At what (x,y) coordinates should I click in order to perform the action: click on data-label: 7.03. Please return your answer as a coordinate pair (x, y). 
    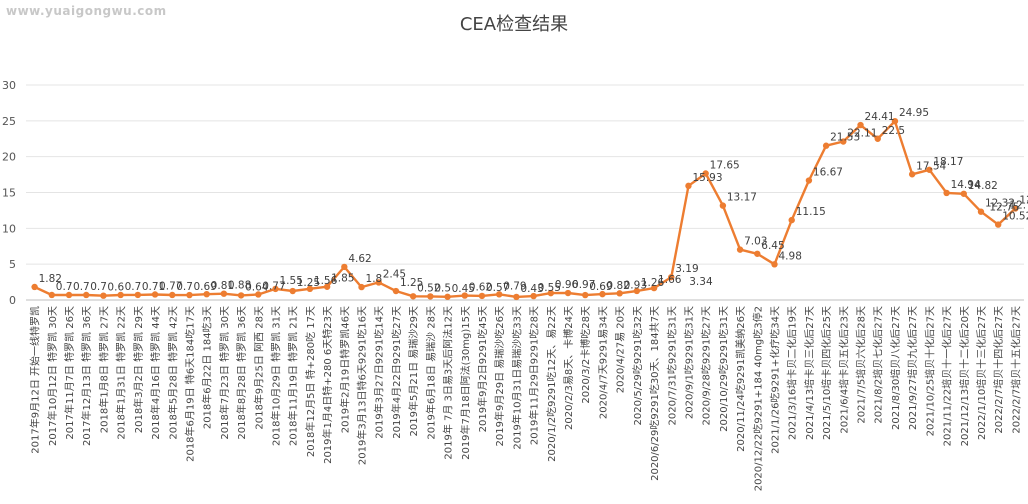
    Looking at the image, I should click on (755, 242).